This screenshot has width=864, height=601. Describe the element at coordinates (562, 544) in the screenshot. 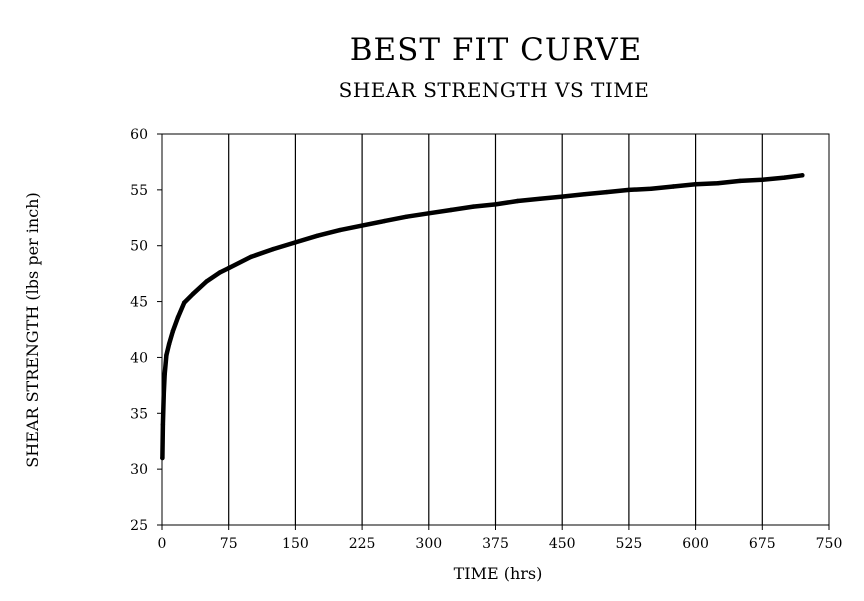

I see `x-tick-label: 450` at that location.